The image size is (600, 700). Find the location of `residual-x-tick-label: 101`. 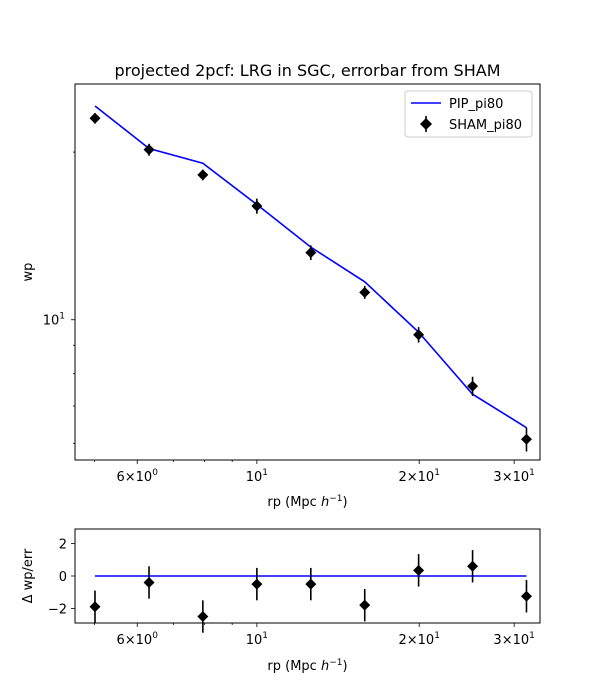

residual-x-tick-label: 101 is located at coordinates (257, 639).